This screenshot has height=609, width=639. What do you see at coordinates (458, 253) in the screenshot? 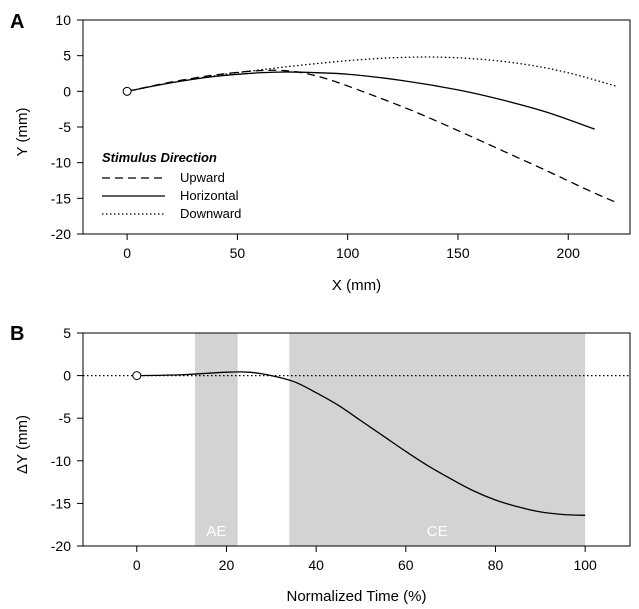
I see `x-tick-label: 150` at bounding box center [458, 253].